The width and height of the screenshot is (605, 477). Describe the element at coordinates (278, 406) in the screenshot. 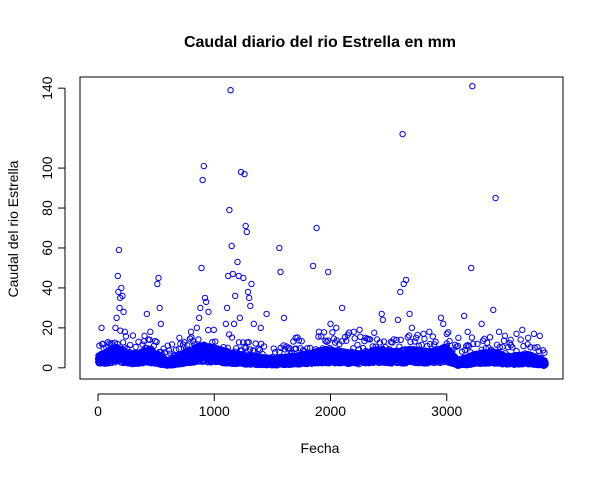

I see `x-axis: 0 1000 2000 3000` at that location.